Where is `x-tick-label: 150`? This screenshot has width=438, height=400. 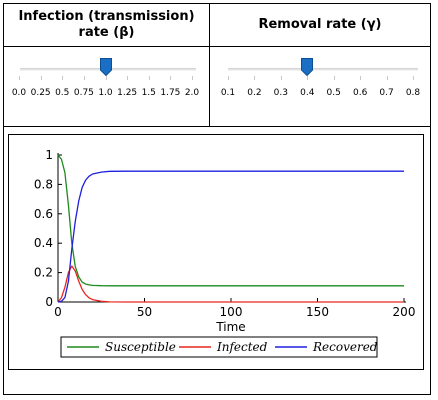
x-tick-label: 150 is located at coordinates (317, 312).